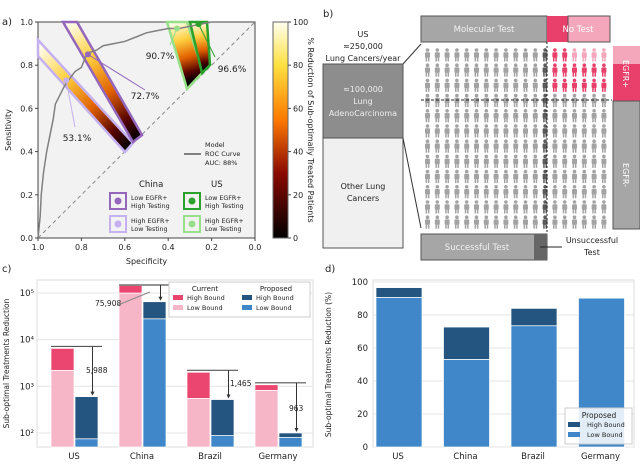 This screenshot has width=640, height=465. I want to click on legend-swatch, so click(574, 424).